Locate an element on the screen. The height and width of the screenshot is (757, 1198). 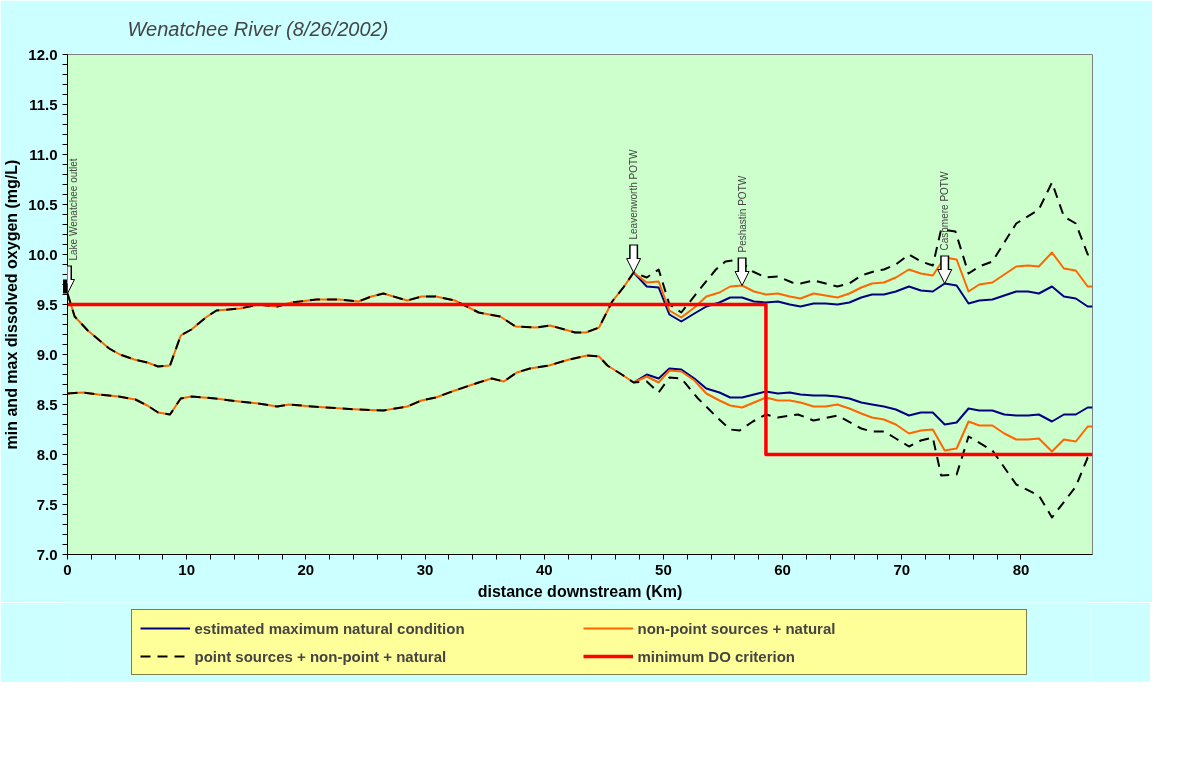
legend-label: estimated maximum natural condition is located at coordinates (330, 628).